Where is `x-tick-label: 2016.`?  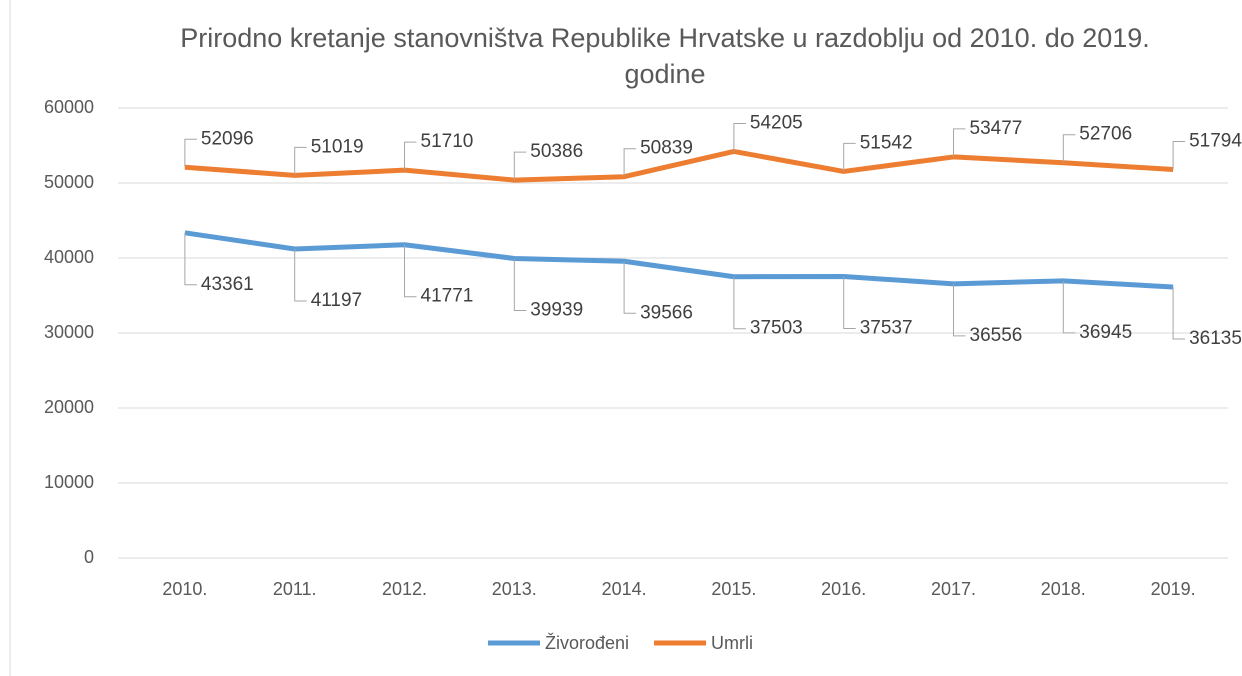 x-tick-label: 2016. is located at coordinates (843, 589).